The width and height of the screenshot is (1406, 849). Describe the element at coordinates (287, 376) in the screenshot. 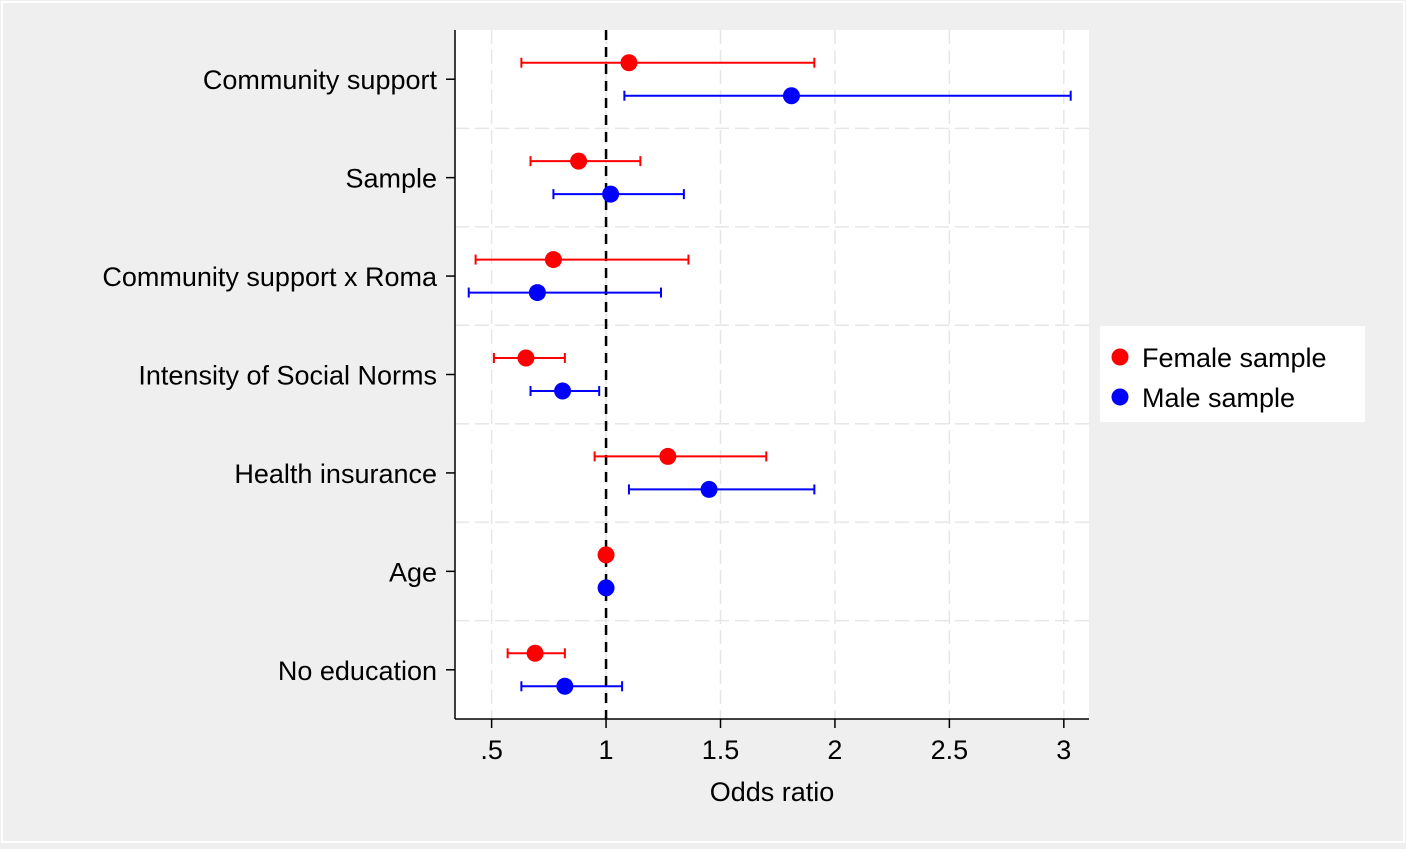

I see `y-tick-label: Intensity of Social Norms` at that location.